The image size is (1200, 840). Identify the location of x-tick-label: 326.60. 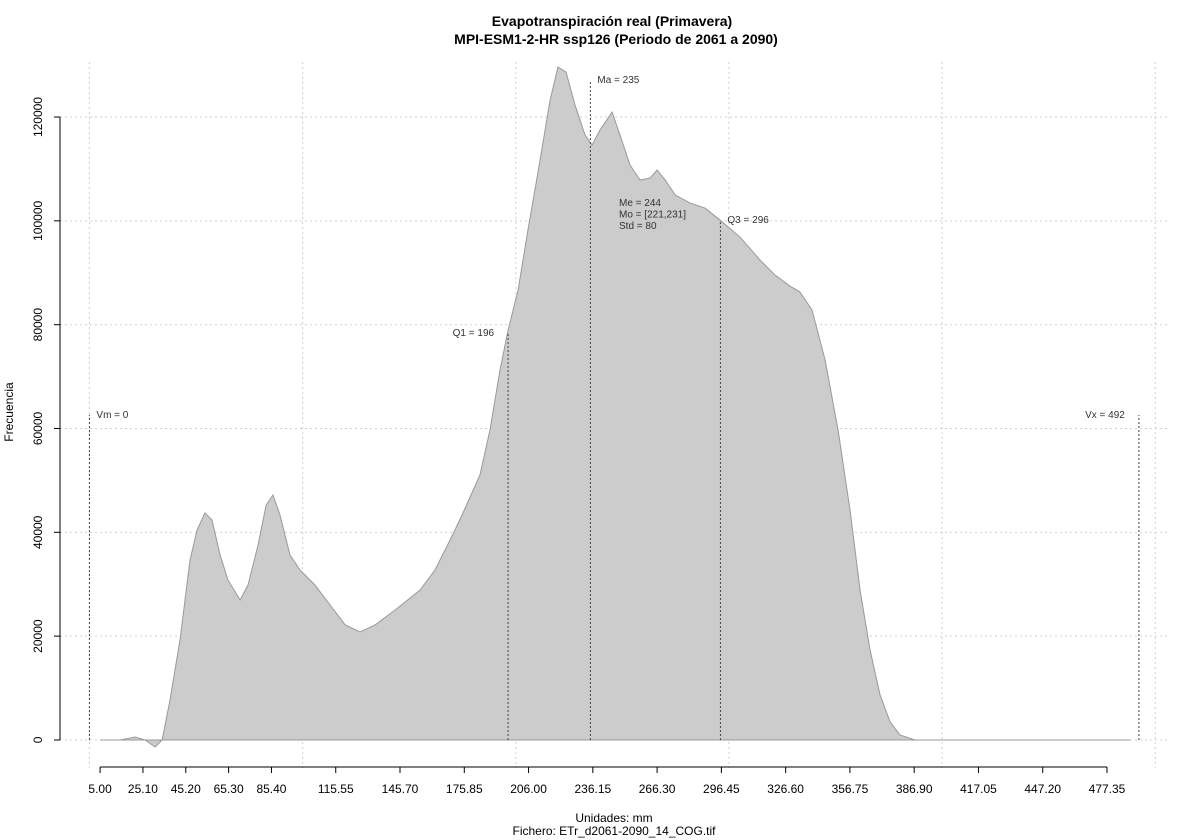
(785, 789).